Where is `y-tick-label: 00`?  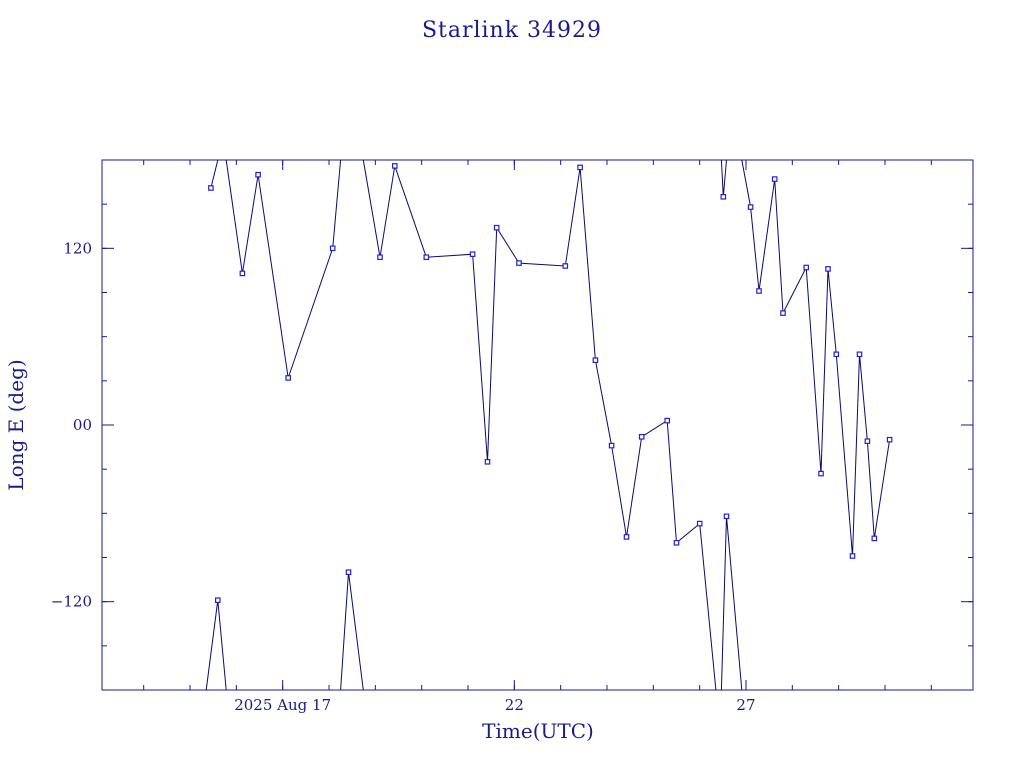 y-tick-label: 00 is located at coordinates (82, 425).